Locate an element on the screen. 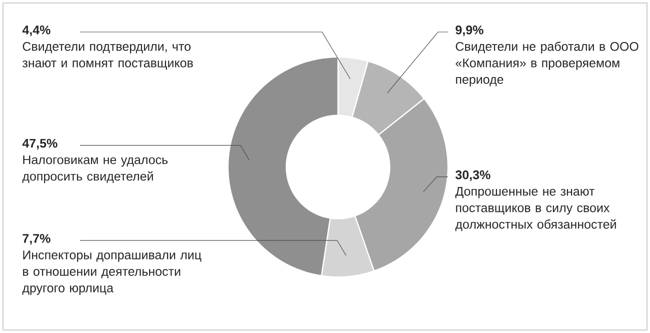  slice-label: Инспекторы допрашивали лиц в отношении деятельности другого юрлица is located at coordinates (112, 272).